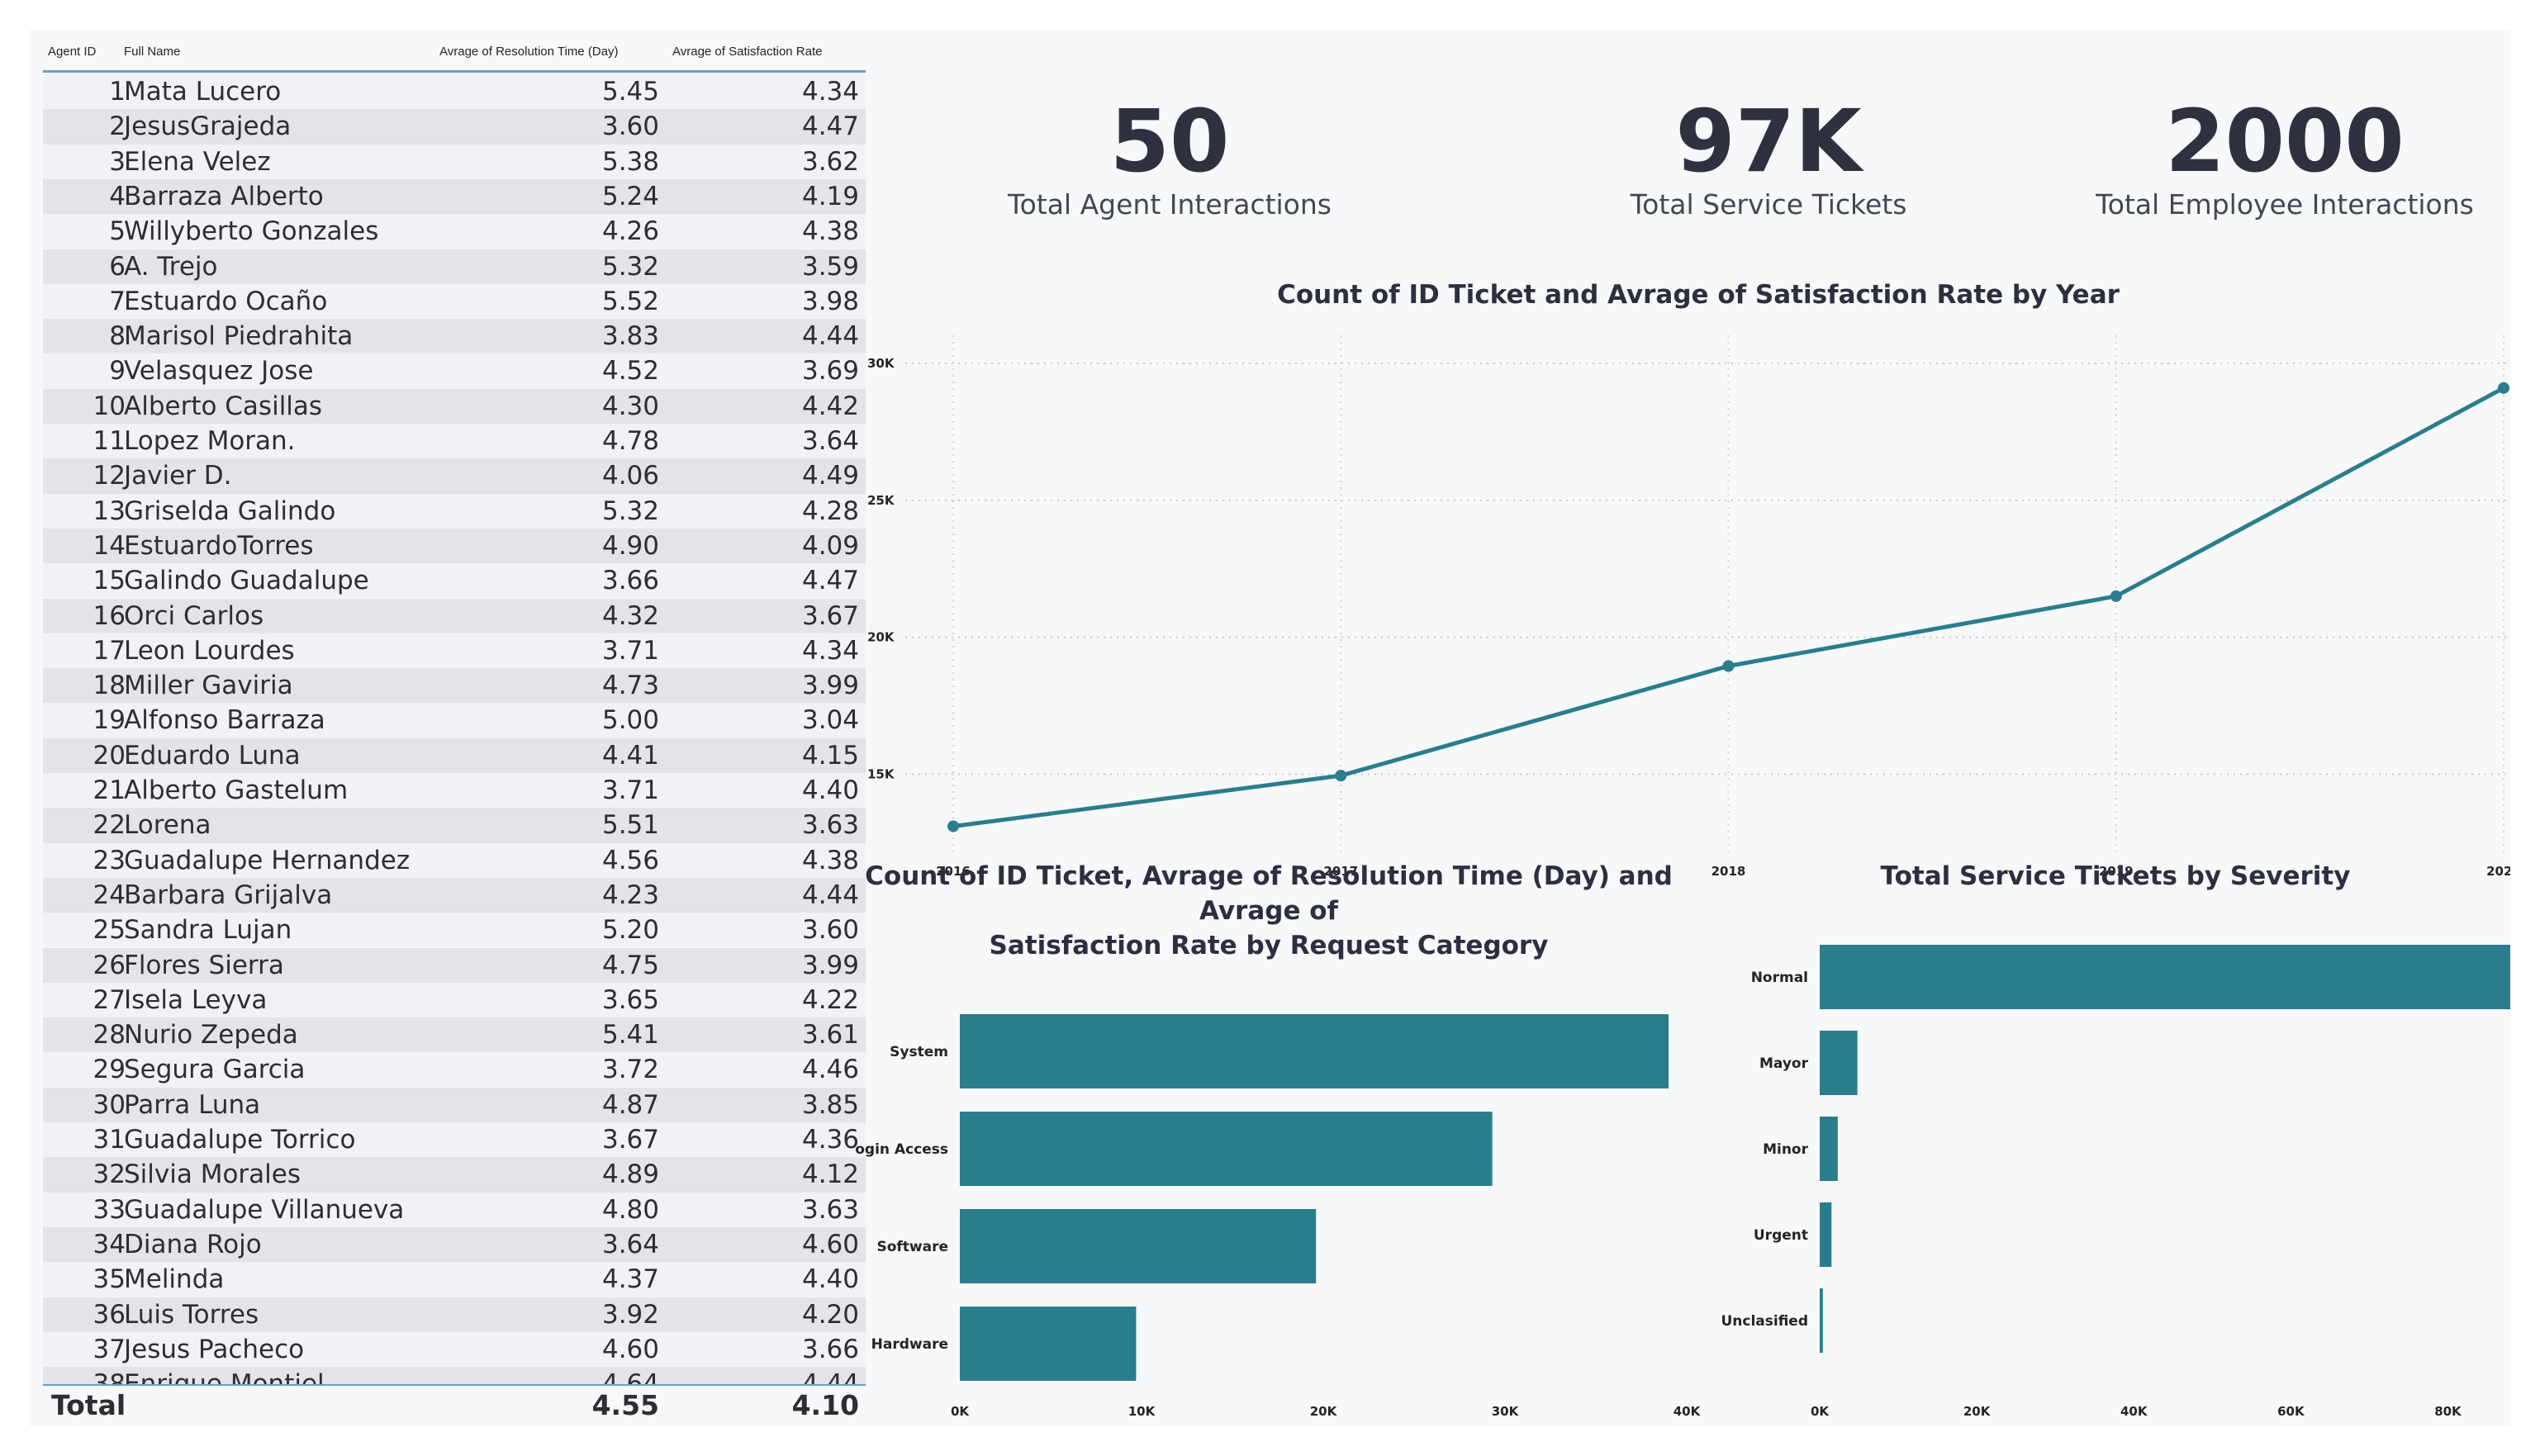 The width and height of the screenshot is (2540, 1456). I want to click on table-row: 14 EstuardoTorres 4.90 4.09, so click(454, 546).